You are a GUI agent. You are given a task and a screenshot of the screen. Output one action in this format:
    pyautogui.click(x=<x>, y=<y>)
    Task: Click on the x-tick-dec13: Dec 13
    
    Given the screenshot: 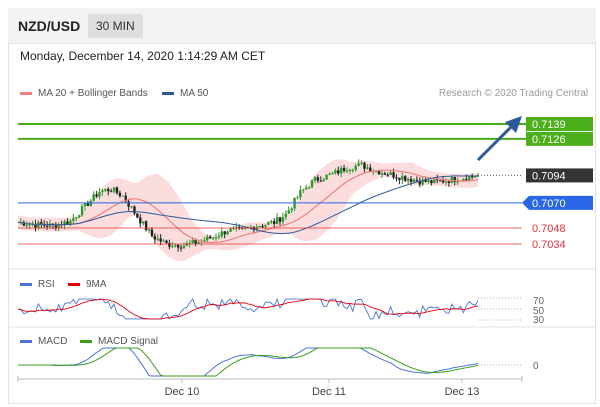 What is the action you would take?
    pyautogui.click(x=462, y=392)
    